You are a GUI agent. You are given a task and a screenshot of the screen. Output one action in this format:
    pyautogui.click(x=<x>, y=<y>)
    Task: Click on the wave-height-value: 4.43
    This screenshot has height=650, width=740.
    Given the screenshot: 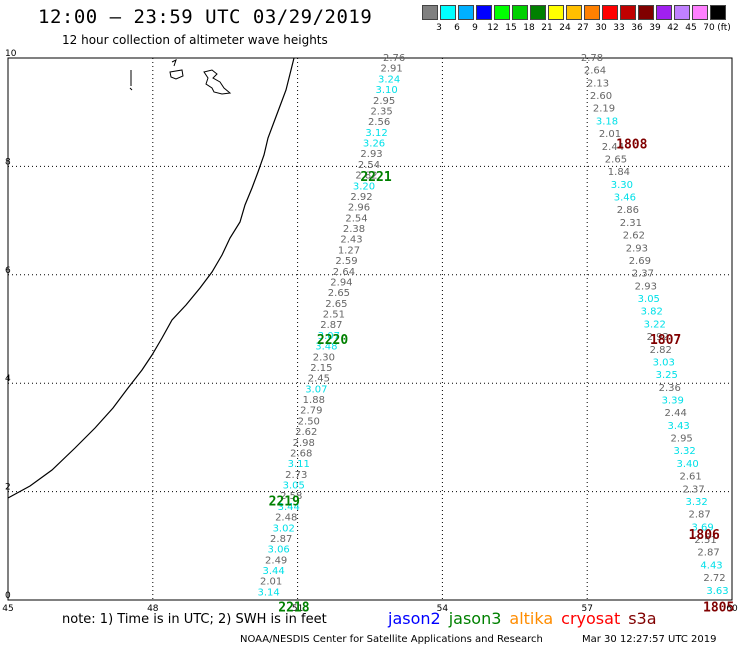 What is the action you would take?
    pyautogui.click(x=711, y=565)
    